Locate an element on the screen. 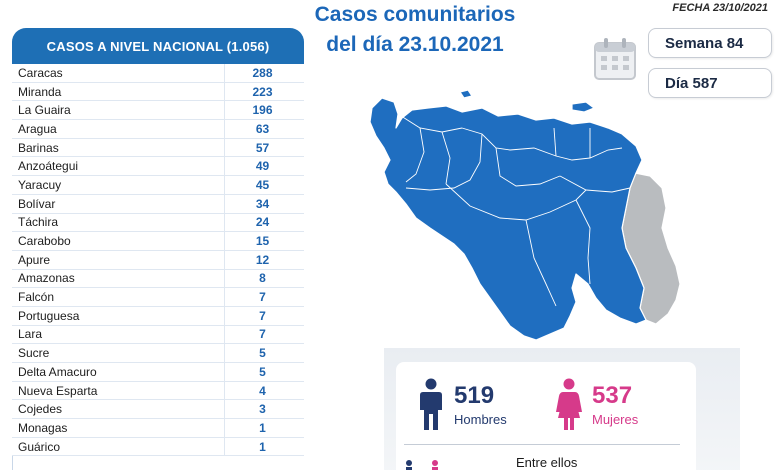  map-island-margarita is located at coordinates (583, 107).